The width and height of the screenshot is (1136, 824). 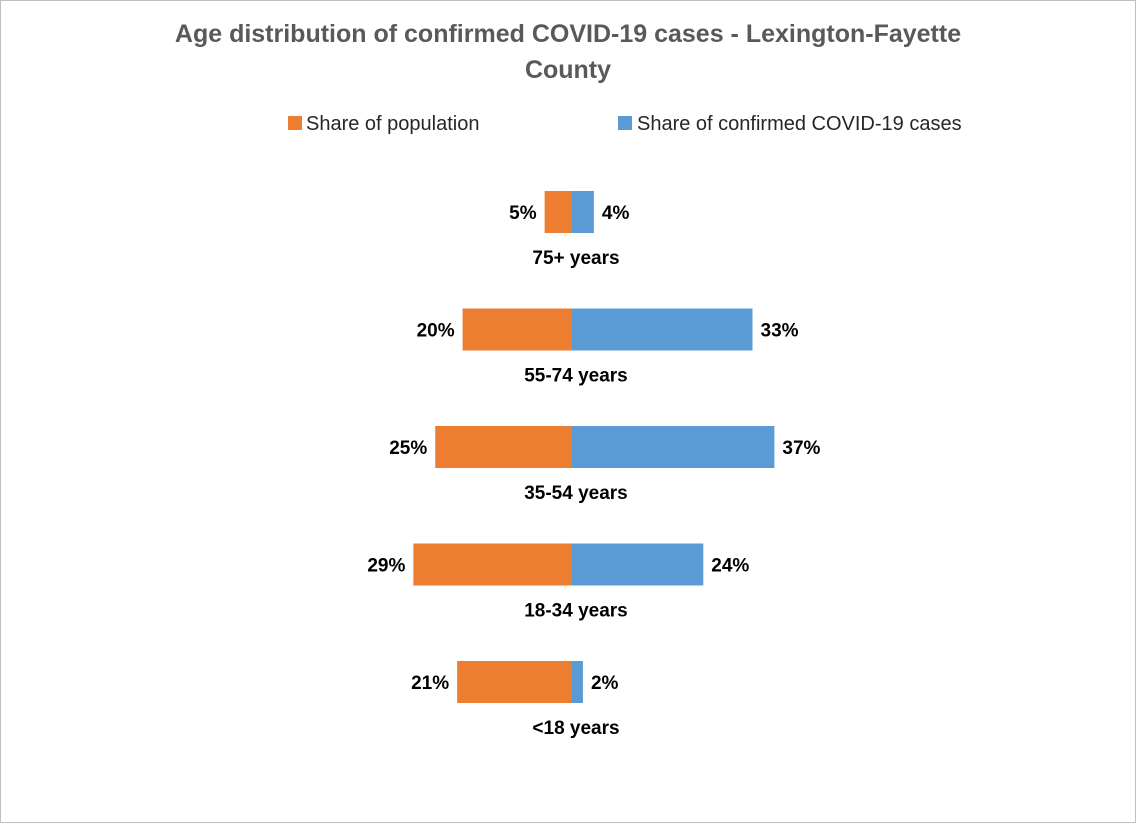 I want to click on category-label-18-34-years: 18-34 years, so click(x=576, y=611).